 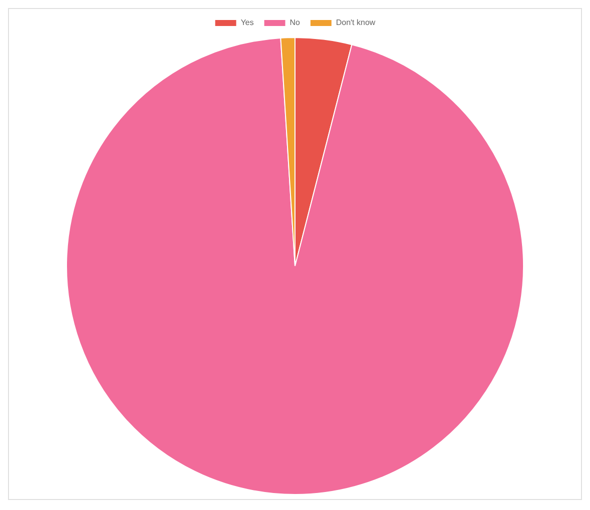 What do you see at coordinates (356, 23) in the screenshot?
I see `legend-label: Don't know` at bounding box center [356, 23].